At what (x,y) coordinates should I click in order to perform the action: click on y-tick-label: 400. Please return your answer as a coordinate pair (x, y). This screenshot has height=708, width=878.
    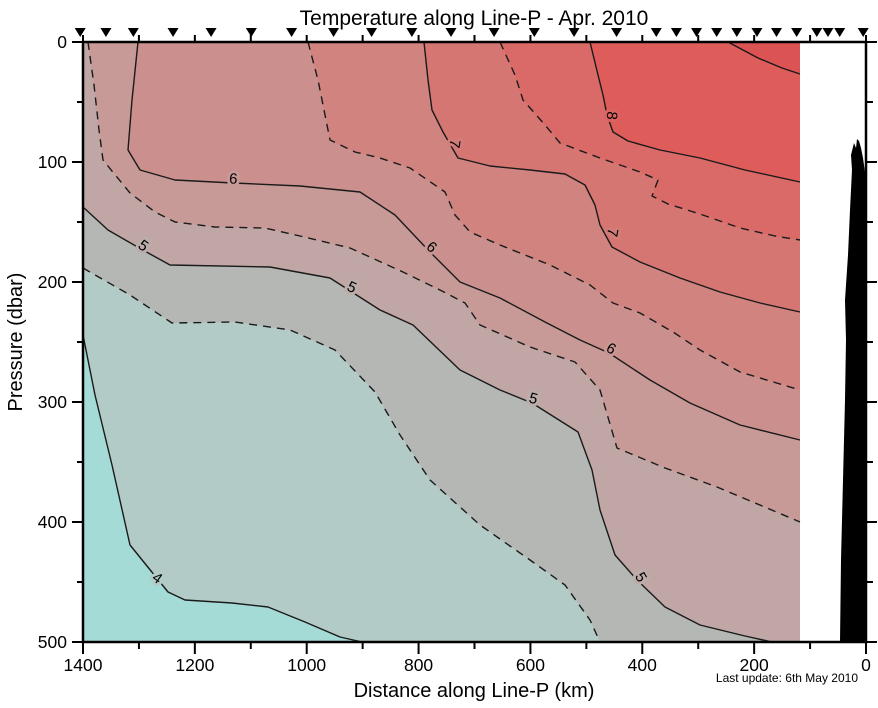
    Looking at the image, I should click on (52, 522).